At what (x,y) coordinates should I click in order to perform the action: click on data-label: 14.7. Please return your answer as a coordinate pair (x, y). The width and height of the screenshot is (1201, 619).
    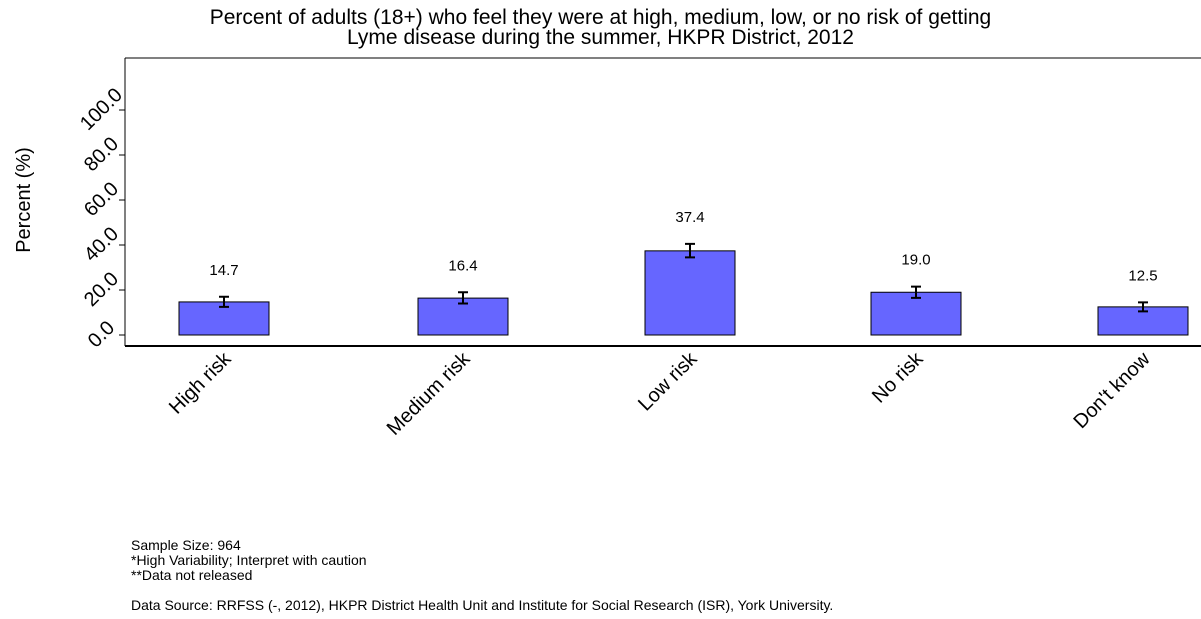
    Looking at the image, I should click on (223, 270).